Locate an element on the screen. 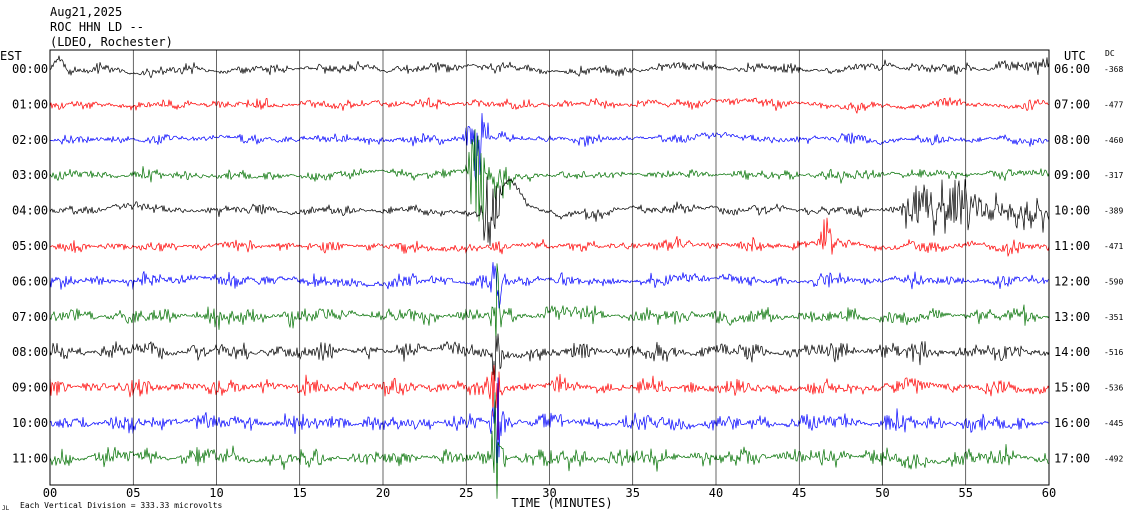  x-tick-label: 60 is located at coordinates (1049, 493).